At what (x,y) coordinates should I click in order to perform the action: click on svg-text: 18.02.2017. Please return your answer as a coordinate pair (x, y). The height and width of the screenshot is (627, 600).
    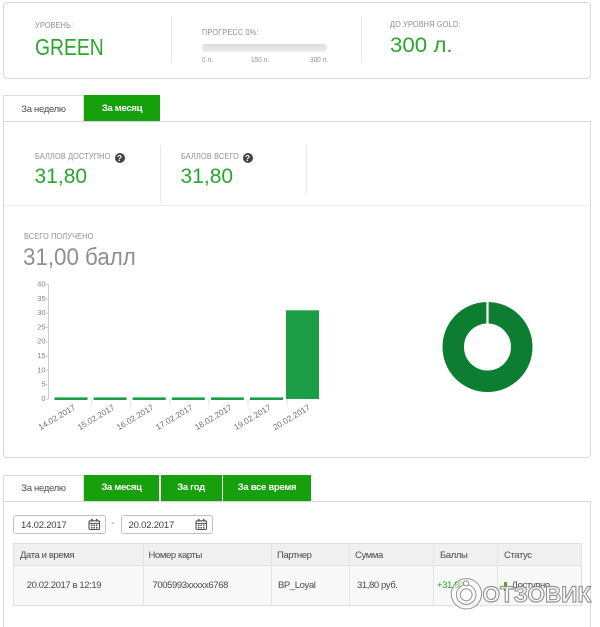
    Looking at the image, I should click on (213, 417).